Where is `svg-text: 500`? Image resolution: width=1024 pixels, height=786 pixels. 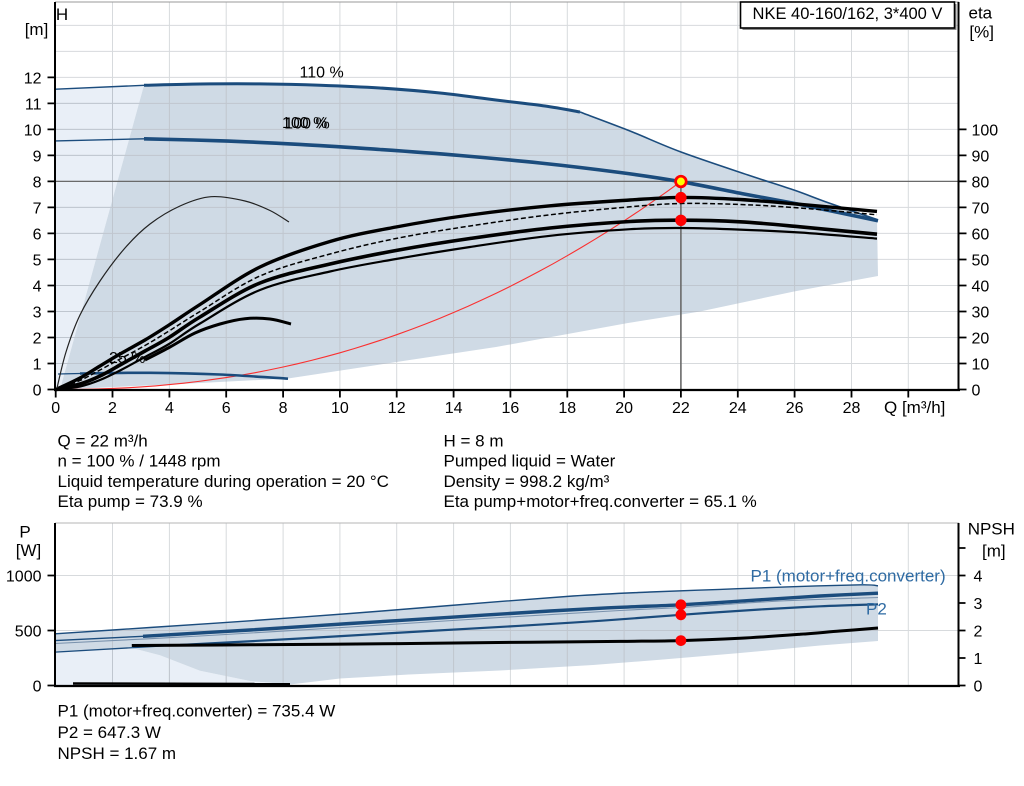 svg-text: 500 is located at coordinates (28, 632).